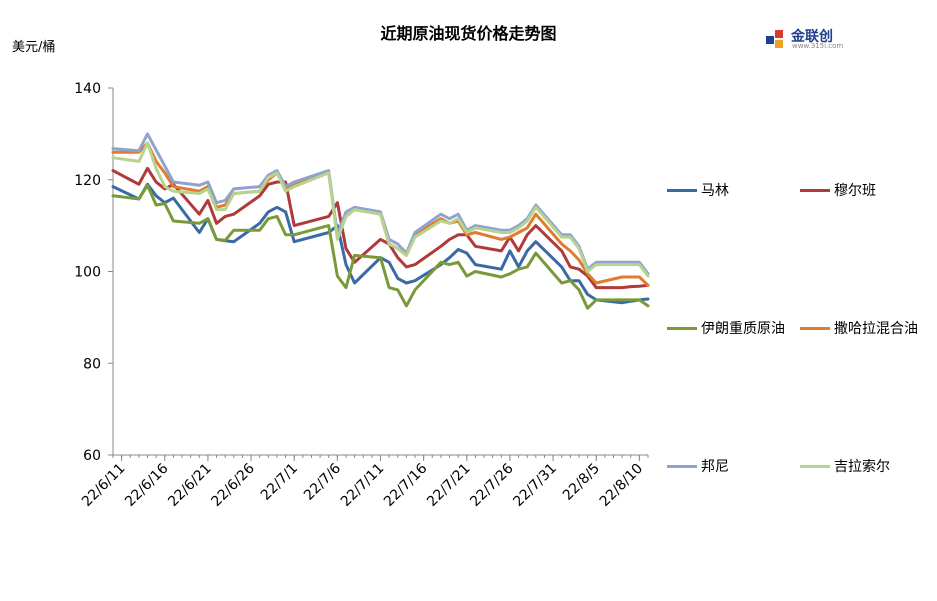  Describe the element at coordinates (715, 467) in the screenshot. I see `legend-label: 邦尼` at that location.